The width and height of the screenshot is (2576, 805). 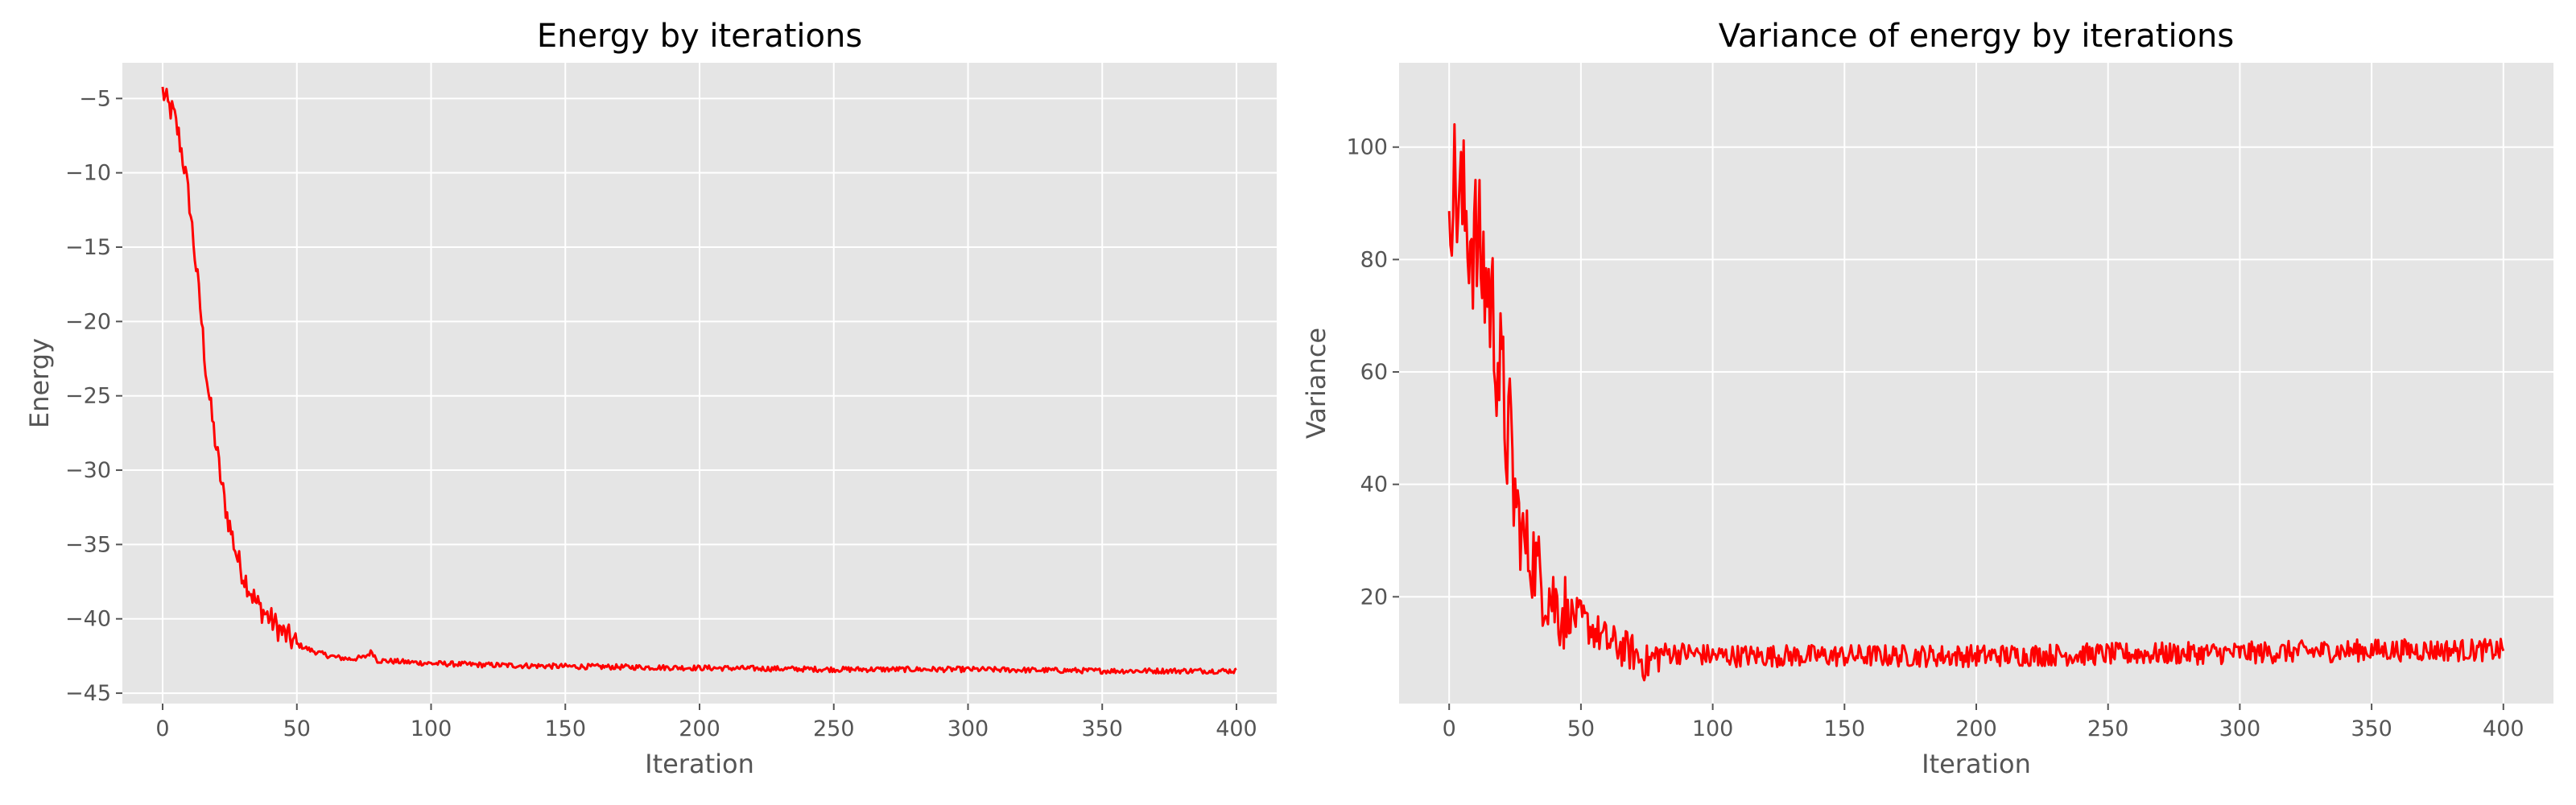 What do you see at coordinates (1102, 728) in the screenshot?
I see `energy-x-tick-label: 350` at bounding box center [1102, 728].